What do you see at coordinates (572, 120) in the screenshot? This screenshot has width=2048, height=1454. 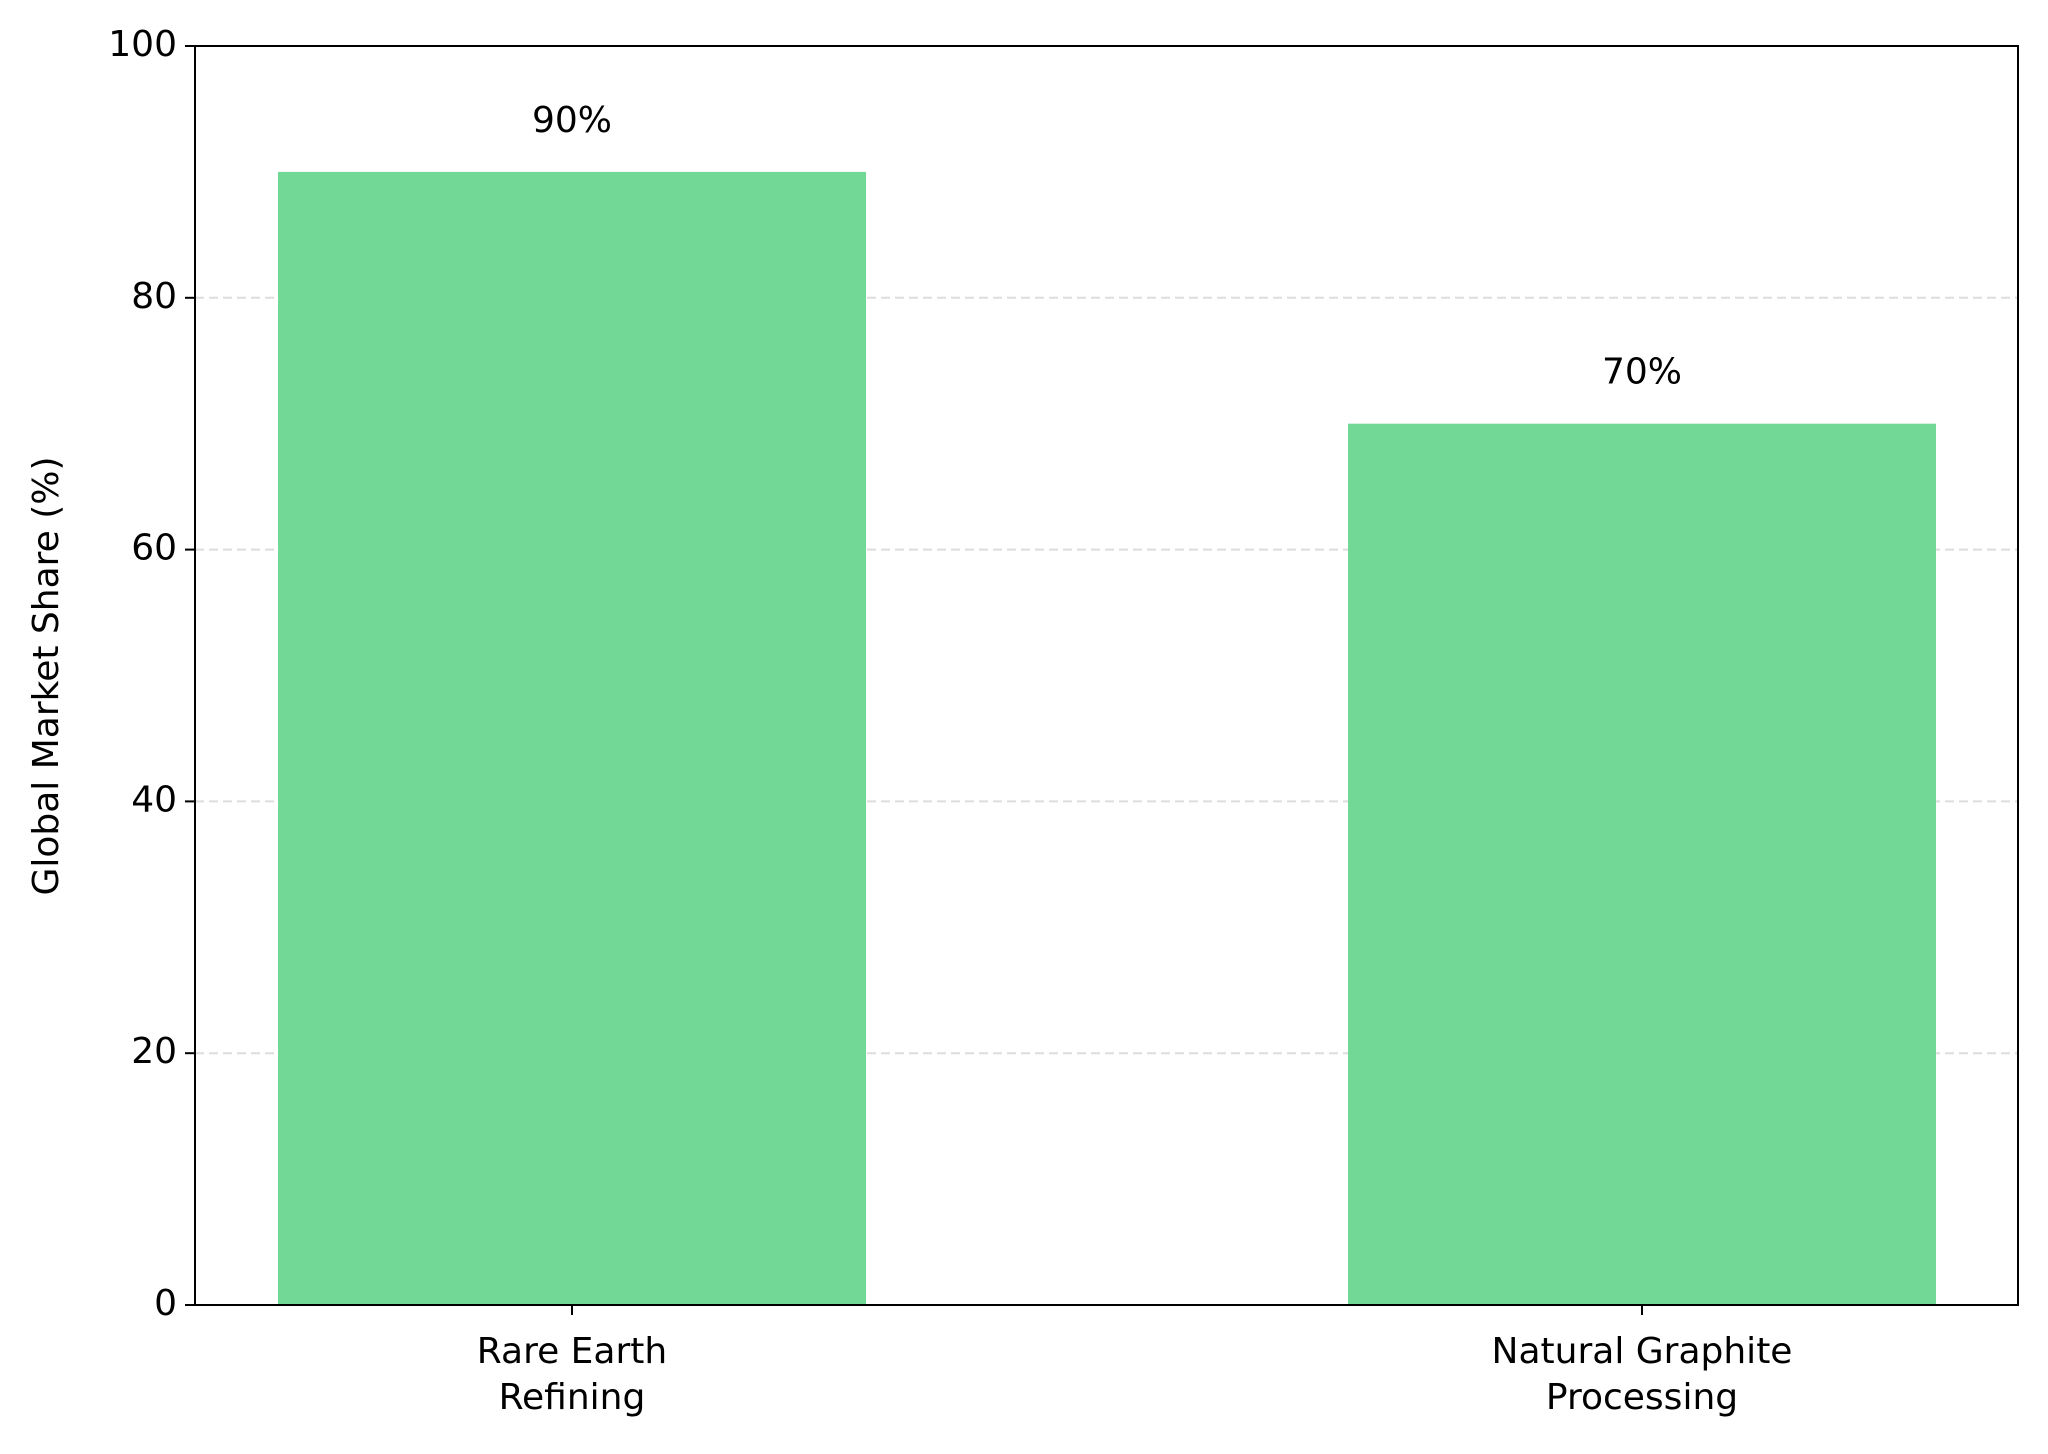 I see `value-label: 90%` at bounding box center [572, 120].